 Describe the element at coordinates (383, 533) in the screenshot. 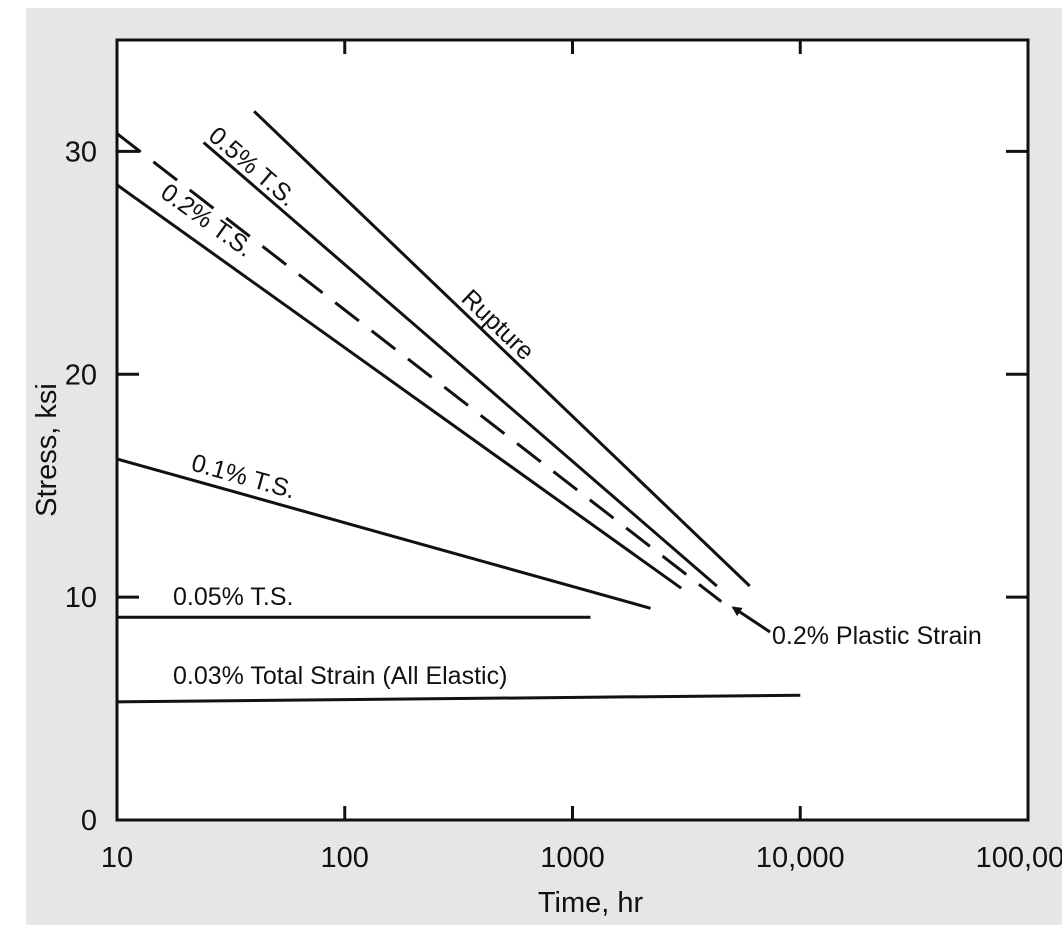

I see `series-line-0-1-t-s` at that location.